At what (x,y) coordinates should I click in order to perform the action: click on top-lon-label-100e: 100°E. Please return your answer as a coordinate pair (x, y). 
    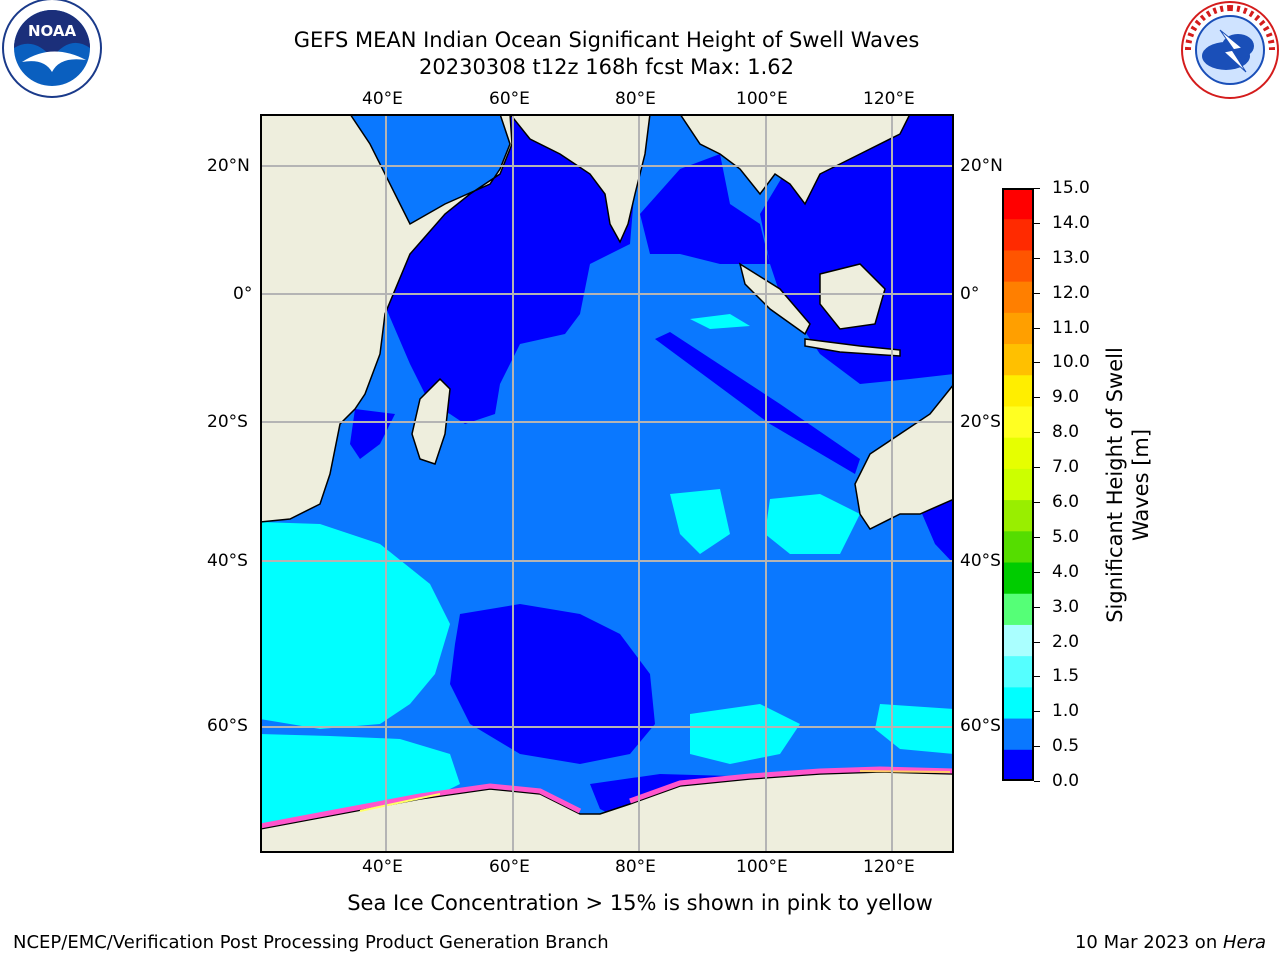
    Looking at the image, I should click on (762, 99).